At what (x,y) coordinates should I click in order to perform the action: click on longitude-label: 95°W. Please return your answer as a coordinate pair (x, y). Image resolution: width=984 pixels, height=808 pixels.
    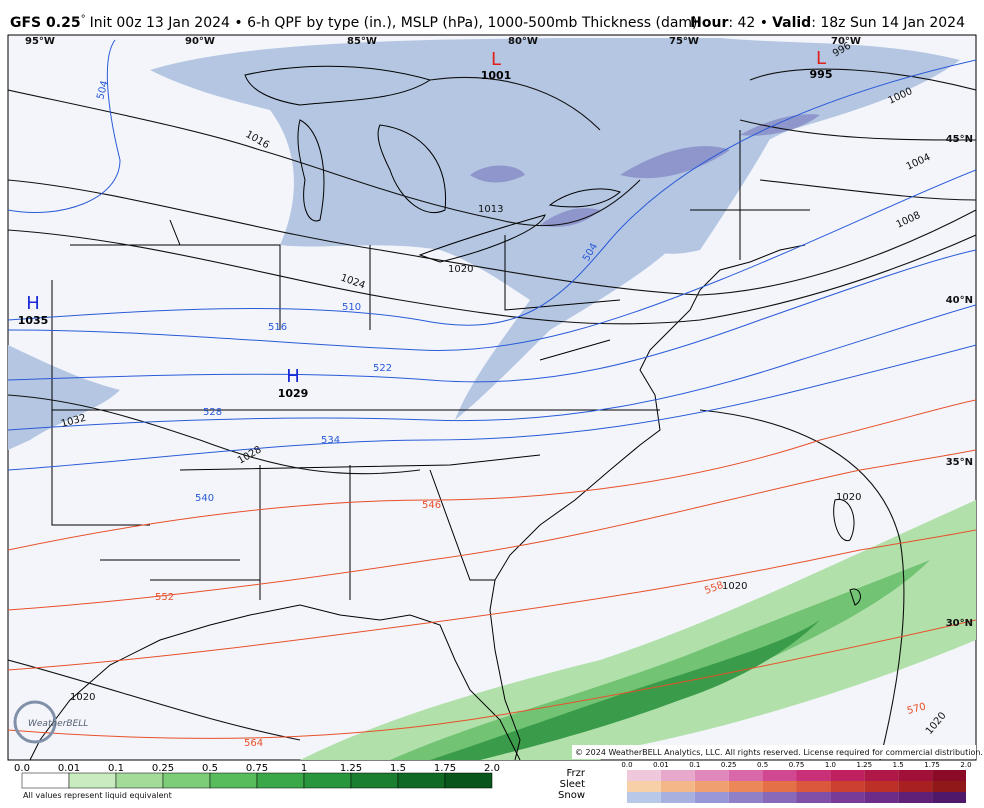
    Looking at the image, I should click on (40, 41).